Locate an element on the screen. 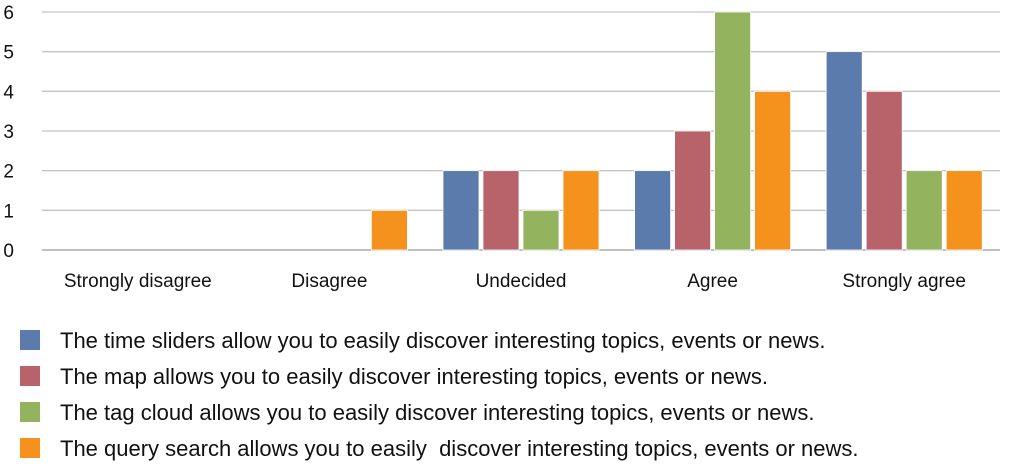  x-tick-label: Strongly disagree is located at coordinates (138, 281).